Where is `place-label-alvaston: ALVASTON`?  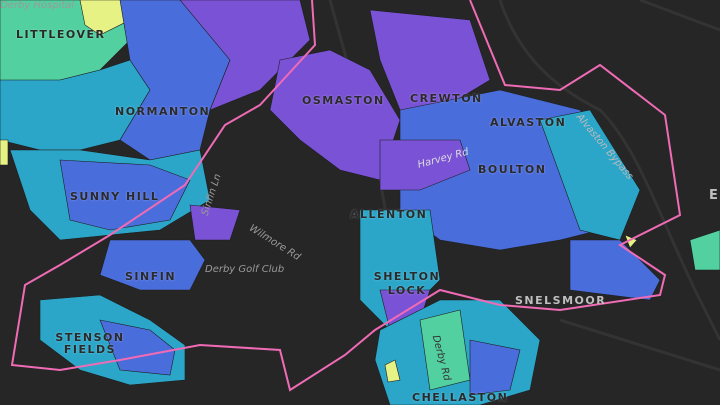 place-label-alvaston: ALVASTON is located at coordinates (528, 122).